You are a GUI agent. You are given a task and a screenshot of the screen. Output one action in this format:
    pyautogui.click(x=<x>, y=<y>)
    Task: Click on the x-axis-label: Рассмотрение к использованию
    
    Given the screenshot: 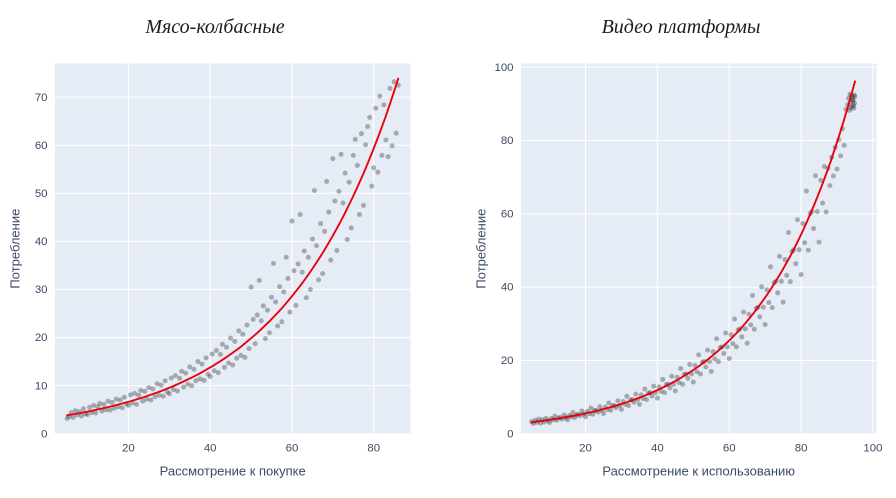 What is the action you would take?
    pyautogui.click(x=698, y=470)
    